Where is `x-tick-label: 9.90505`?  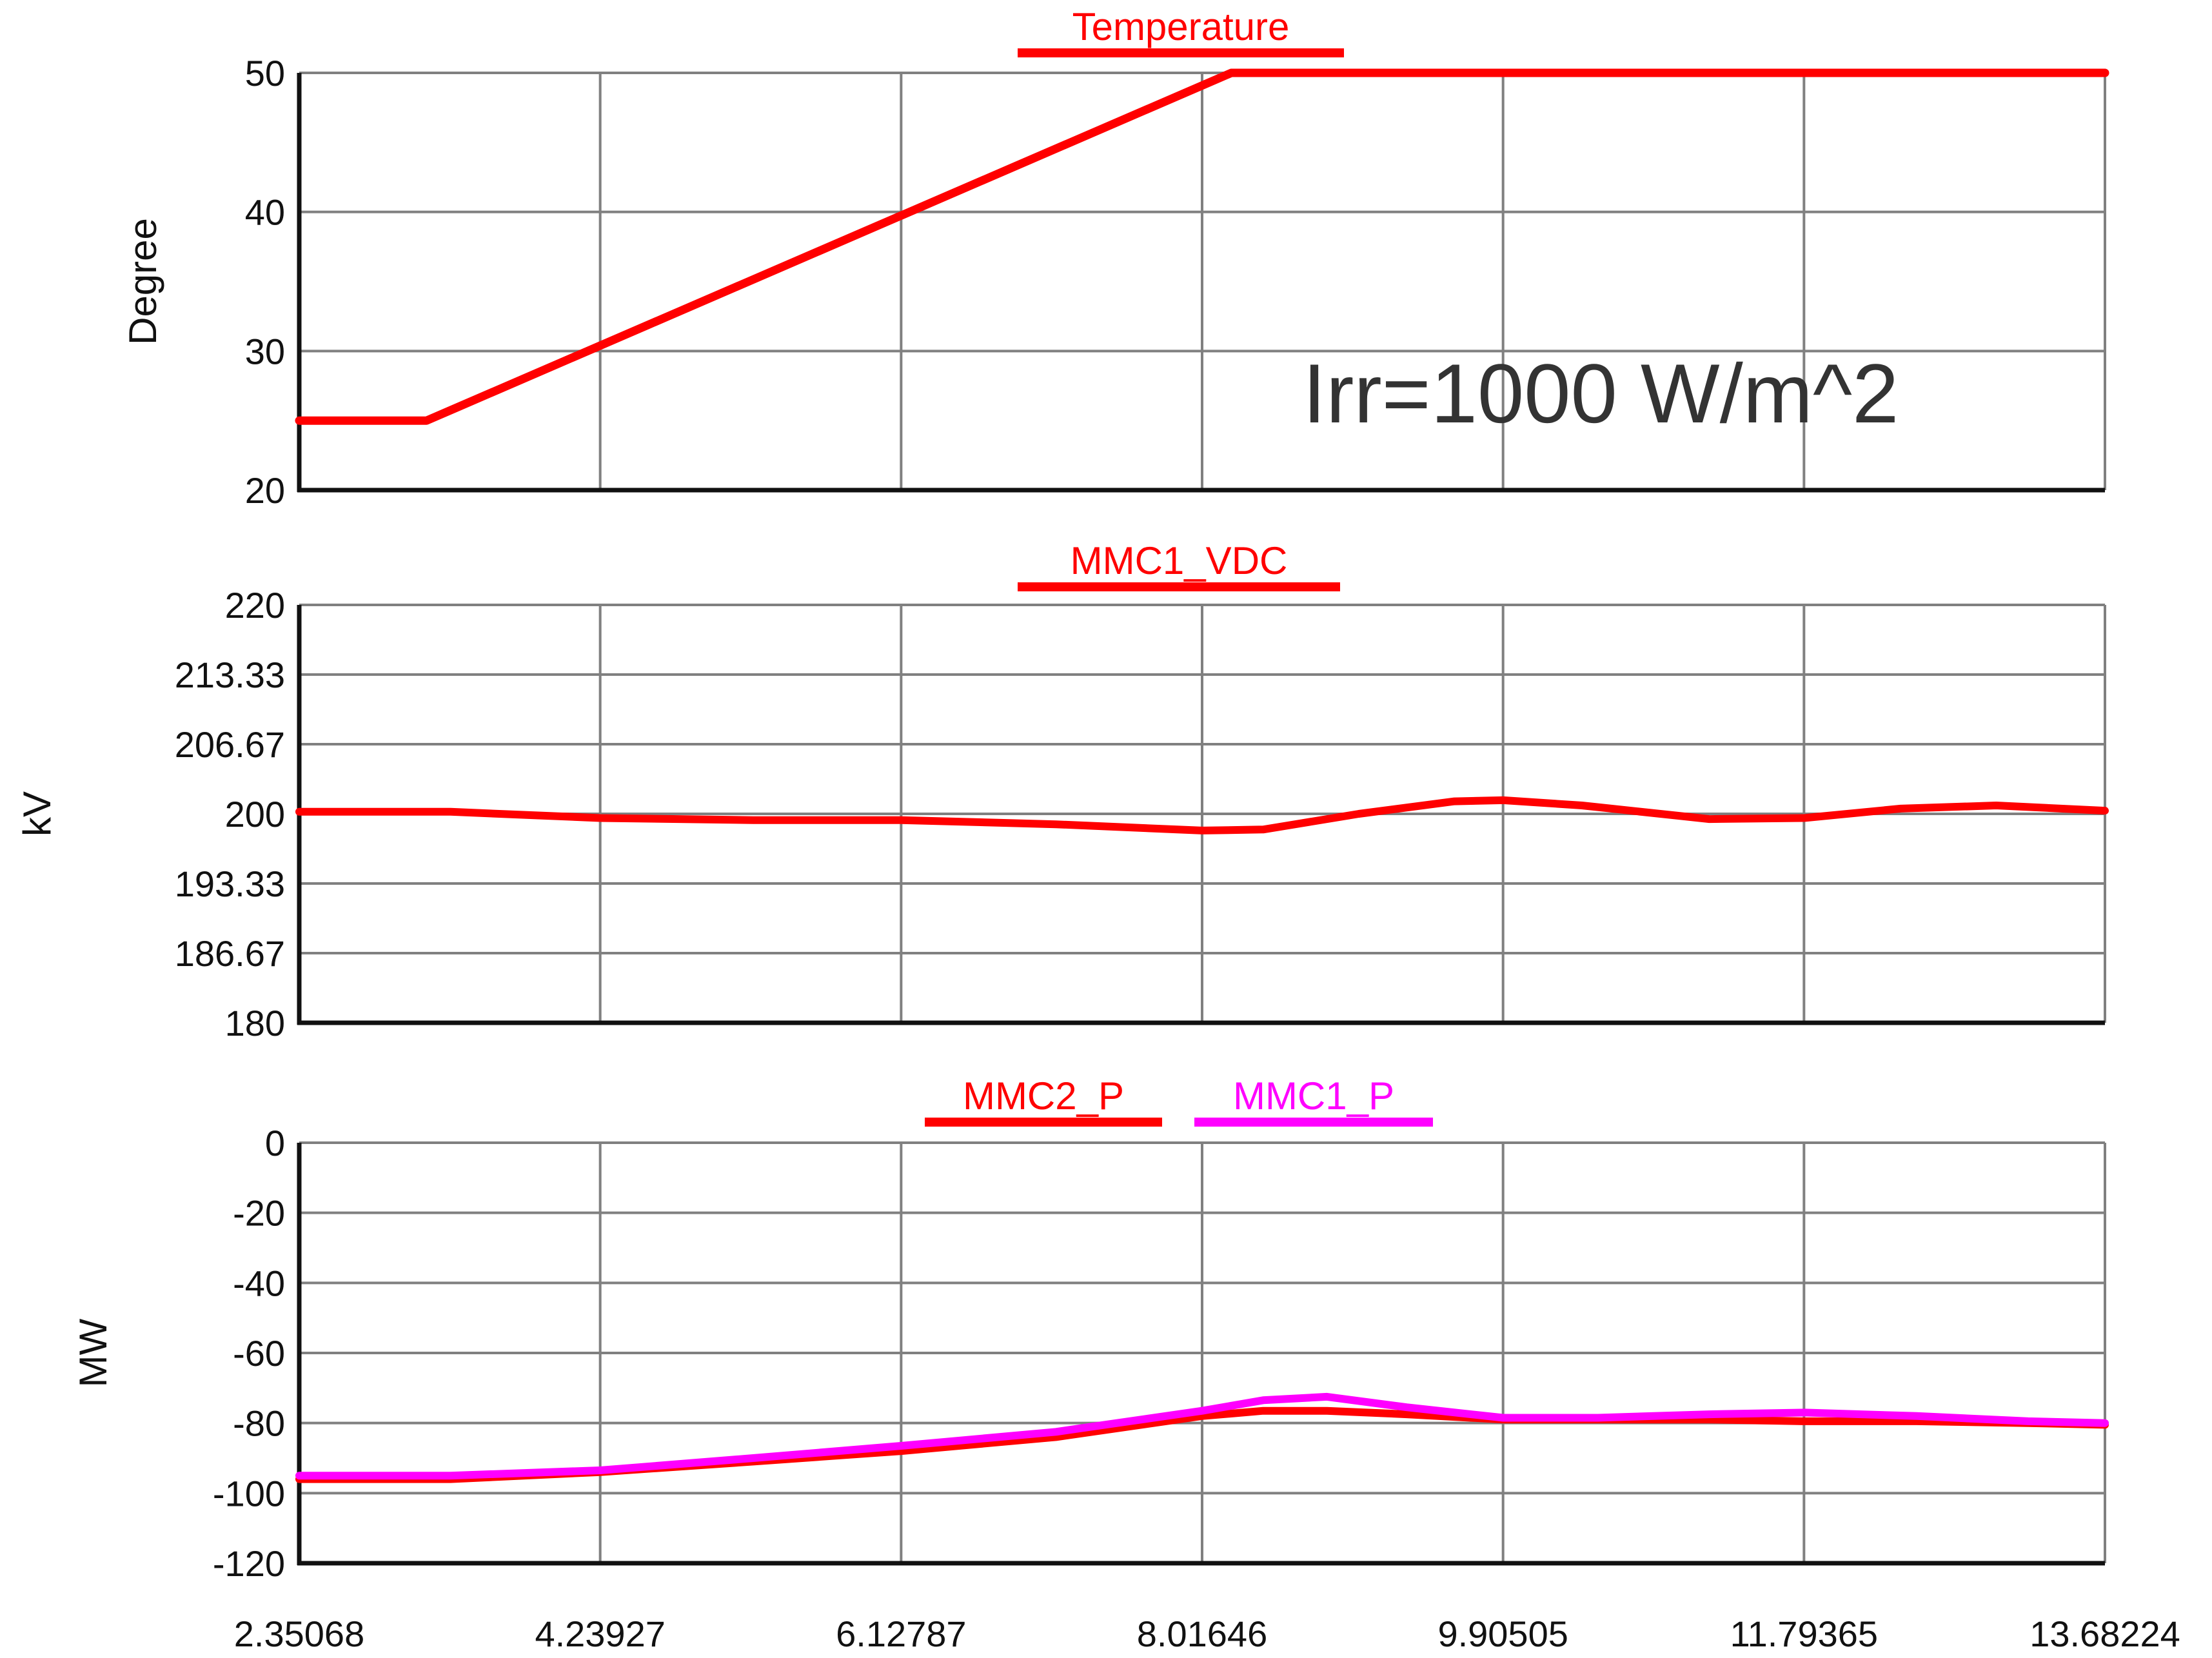
x-tick-label: 9.90505 is located at coordinates (1502, 1634).